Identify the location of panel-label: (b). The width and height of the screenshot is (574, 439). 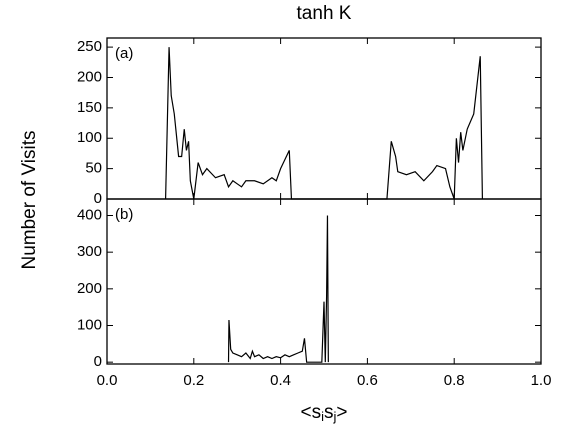
(124, 214).